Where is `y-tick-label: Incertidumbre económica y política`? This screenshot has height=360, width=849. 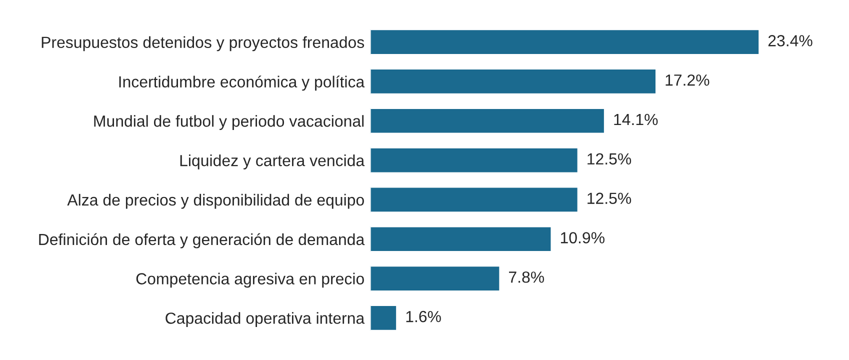
y-tick-label: Incertidumbre económica y política is located at coordinates (242, 83).